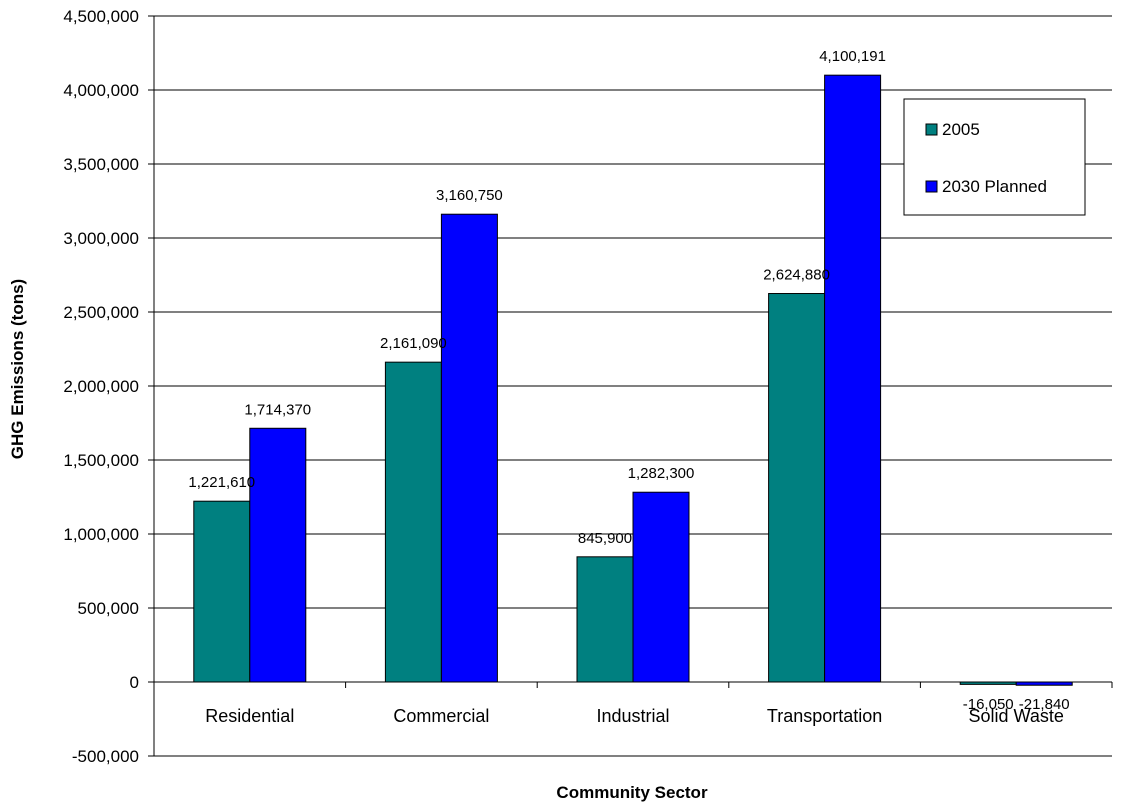 The width and height of the screenshot is (1123, 806). I want to click on bar-commercial-2005, so click(413, 522).